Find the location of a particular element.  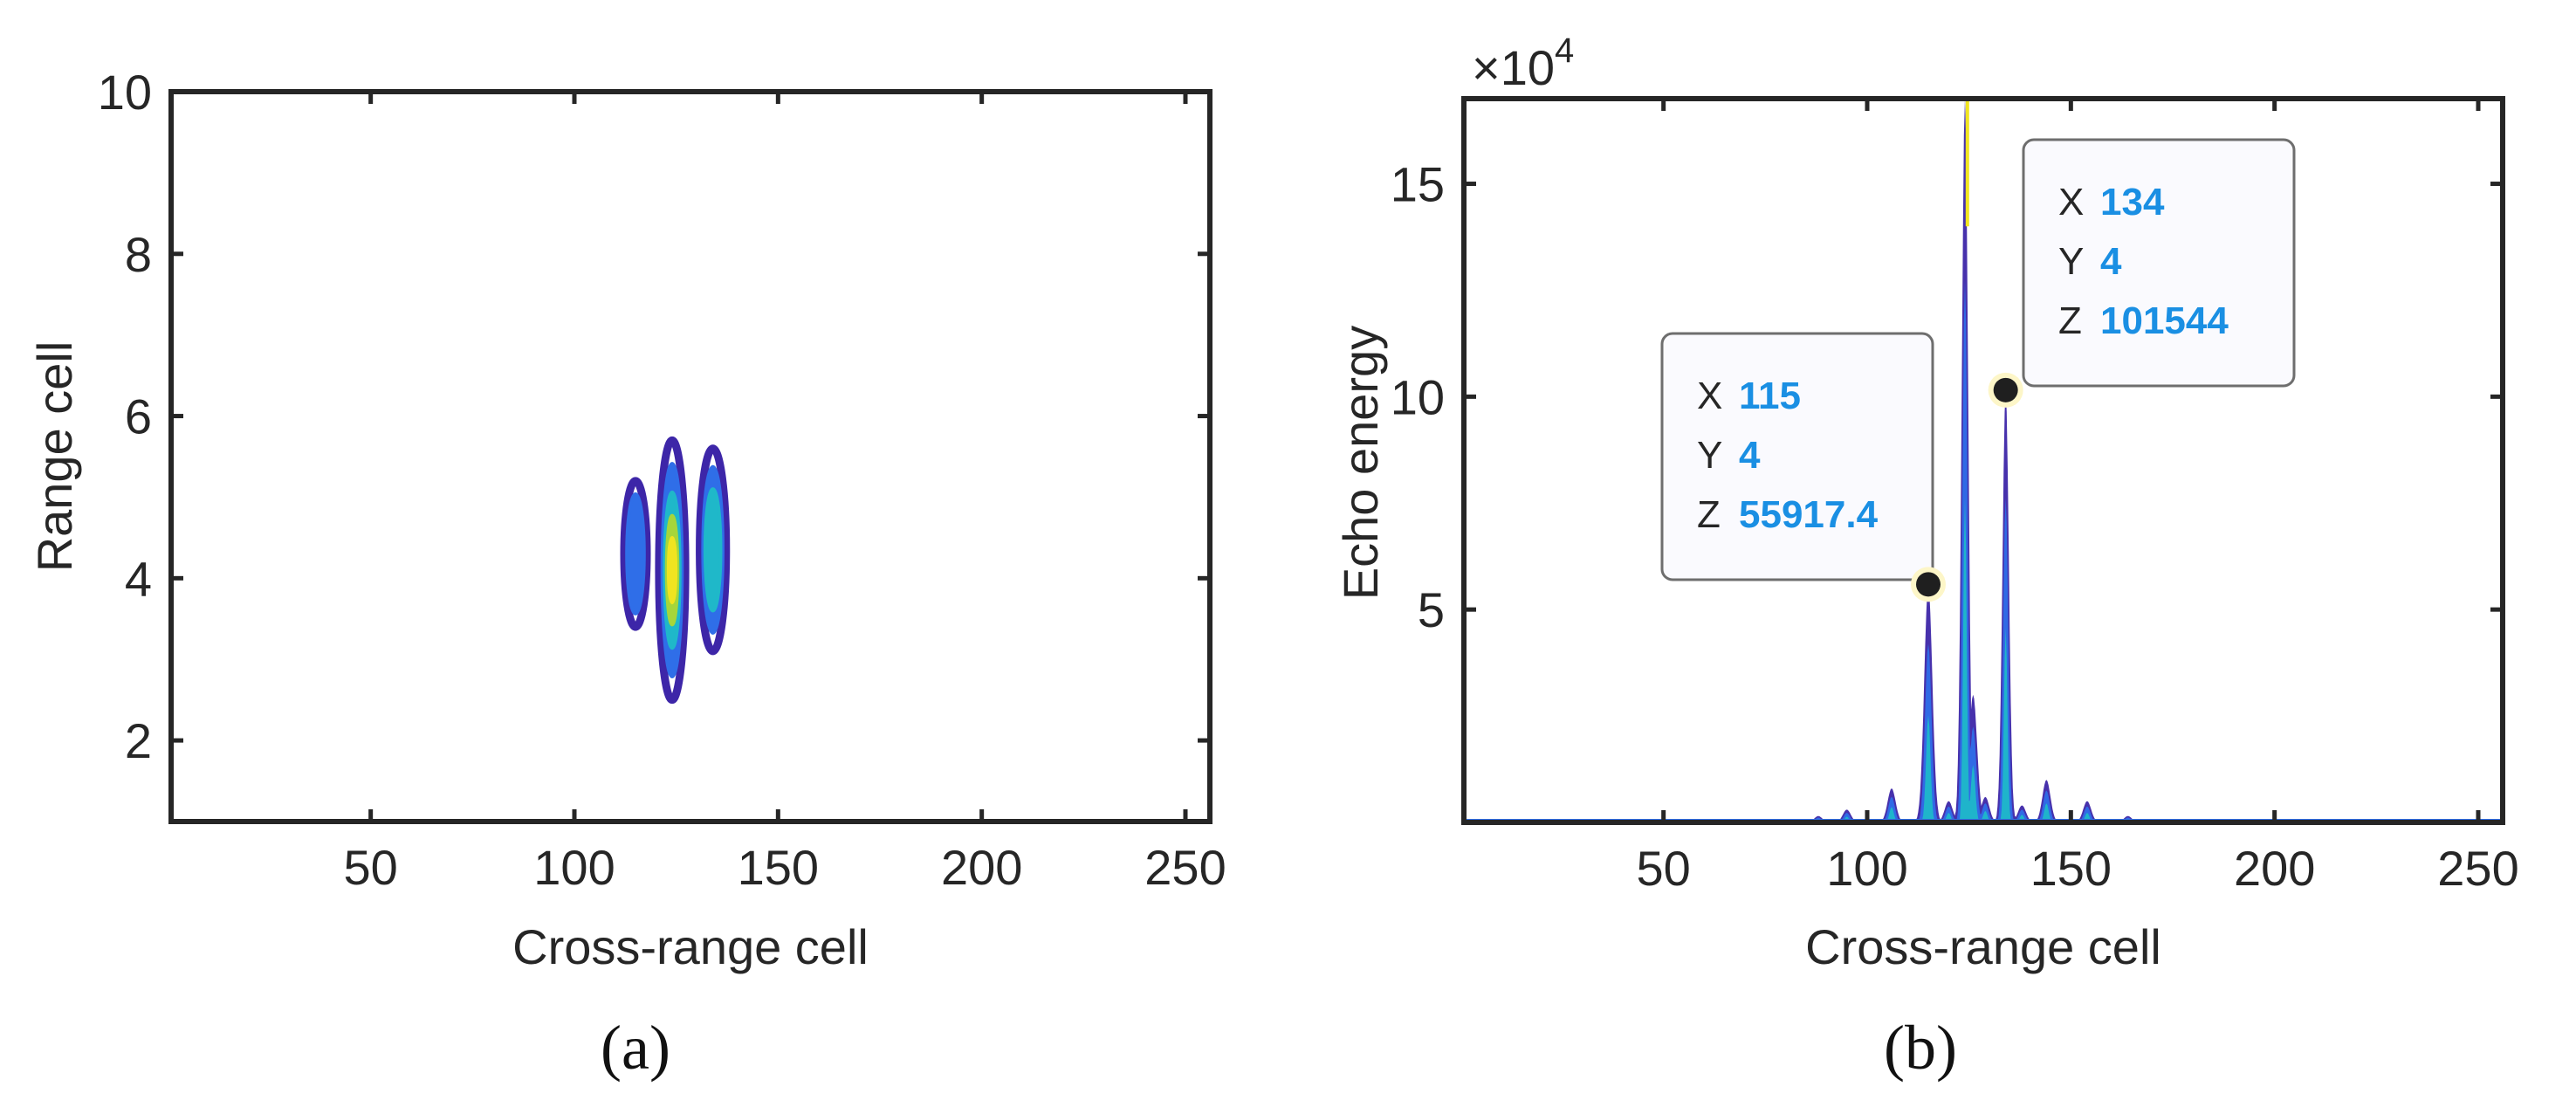

datatip-value: 101544 is located at coordinates (2165, 320).